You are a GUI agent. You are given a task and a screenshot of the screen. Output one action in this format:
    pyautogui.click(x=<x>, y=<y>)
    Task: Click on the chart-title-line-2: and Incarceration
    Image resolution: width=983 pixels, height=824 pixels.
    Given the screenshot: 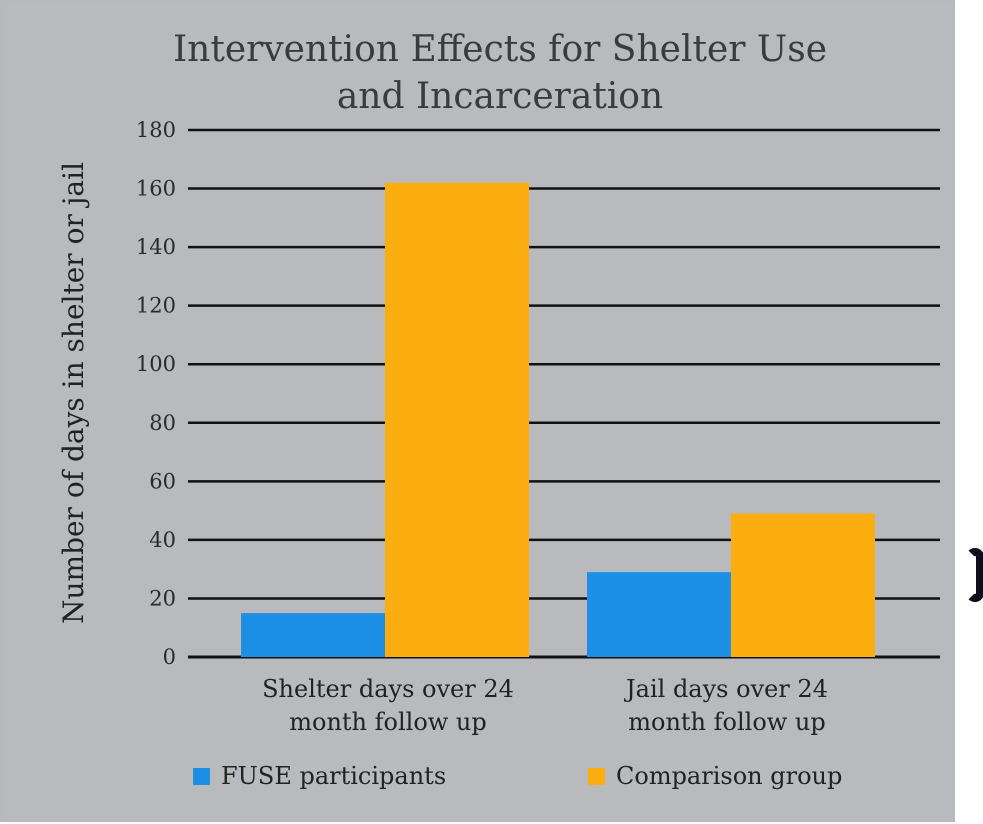 What is the action you would take?
    pyautogui.click(x=500, y=96)
    